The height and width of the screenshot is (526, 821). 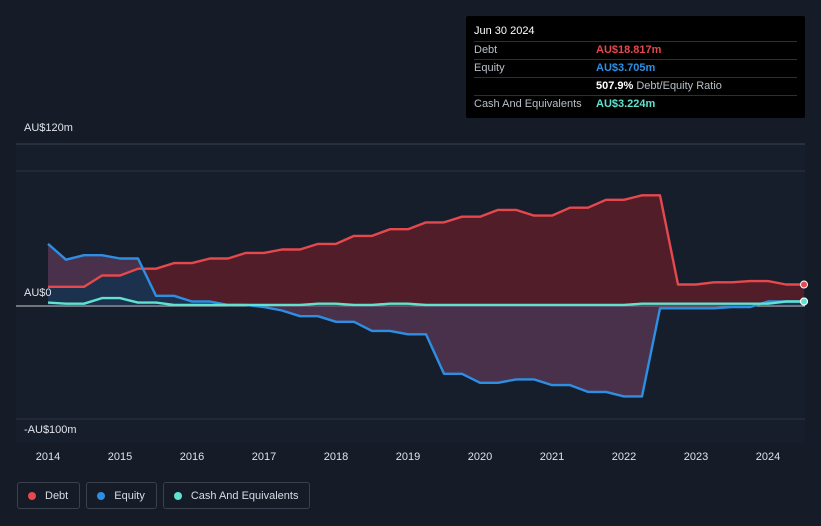 I want to click on tooltip-ratio-label: Debt/Equity Ratio, so click(x=679, y=86).